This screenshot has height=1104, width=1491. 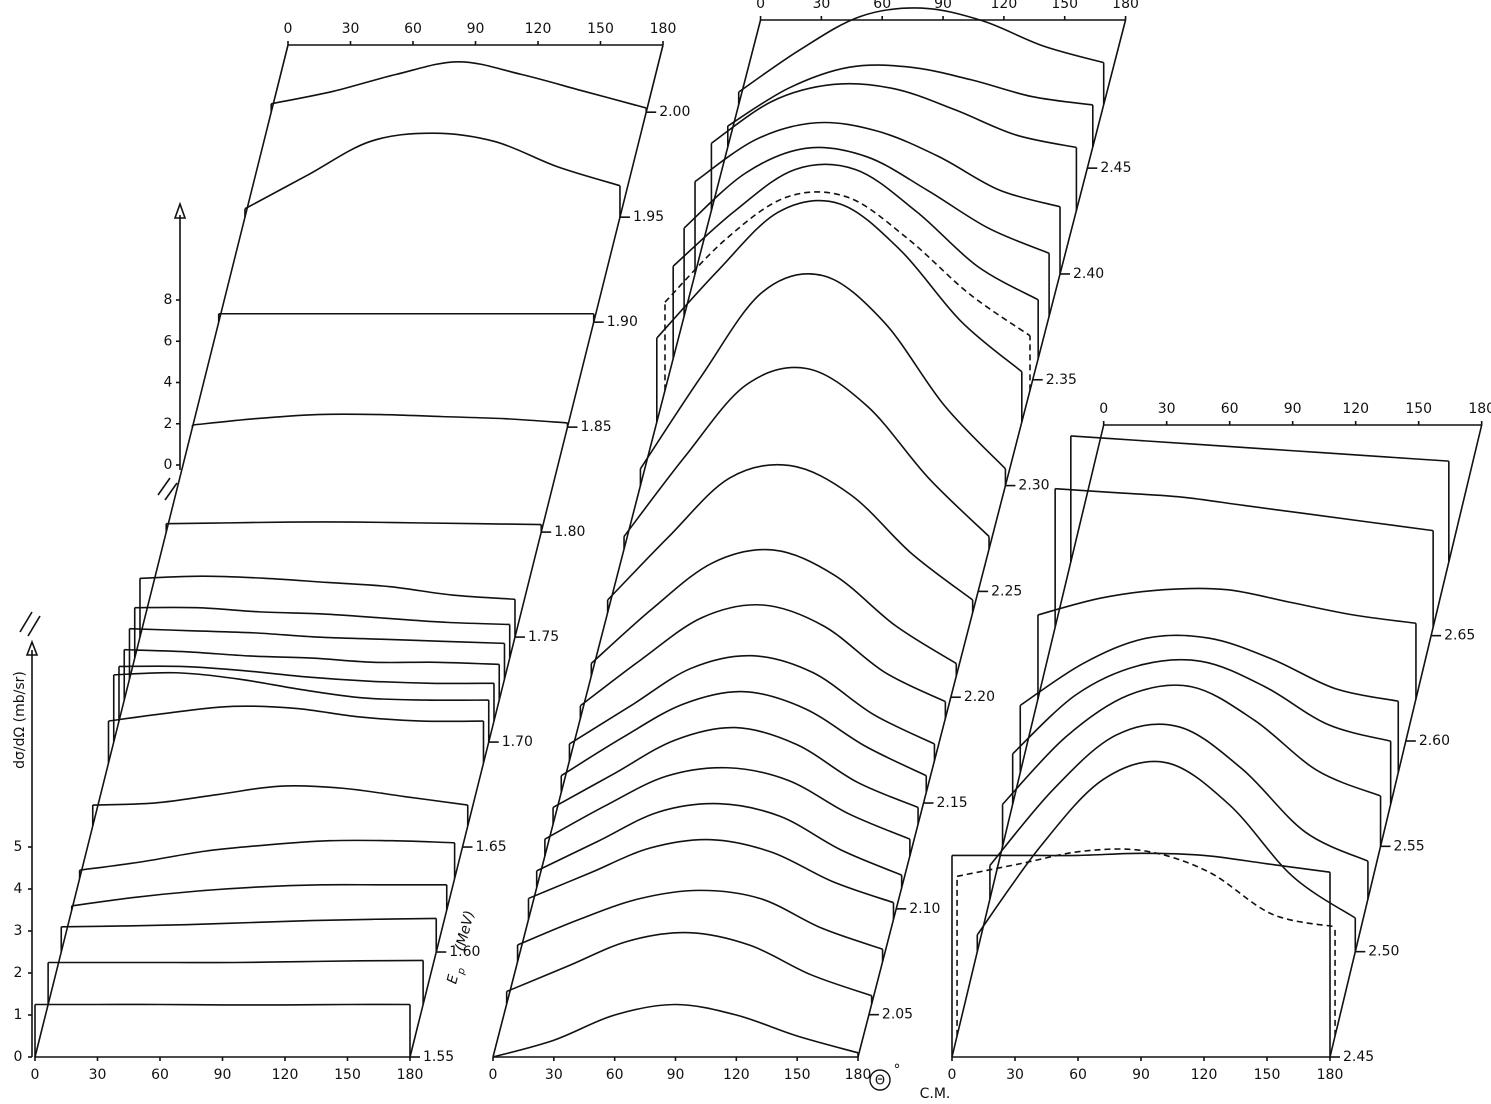 What do you see at coordinates (171, 491) in the screenshot?
I see `axis-break` at bounding box center [171, 491].